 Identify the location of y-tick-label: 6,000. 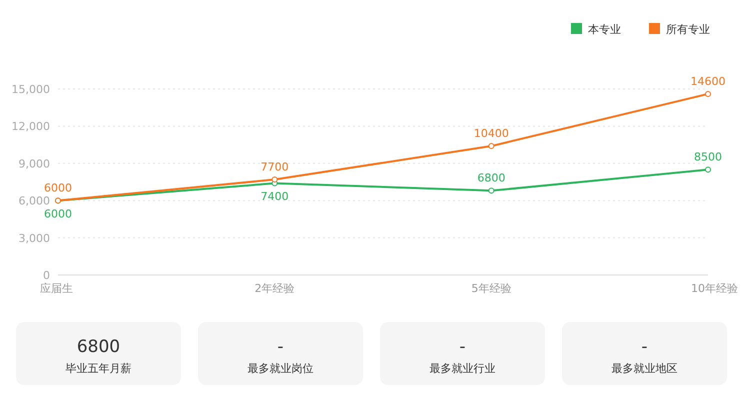
(34, 201).